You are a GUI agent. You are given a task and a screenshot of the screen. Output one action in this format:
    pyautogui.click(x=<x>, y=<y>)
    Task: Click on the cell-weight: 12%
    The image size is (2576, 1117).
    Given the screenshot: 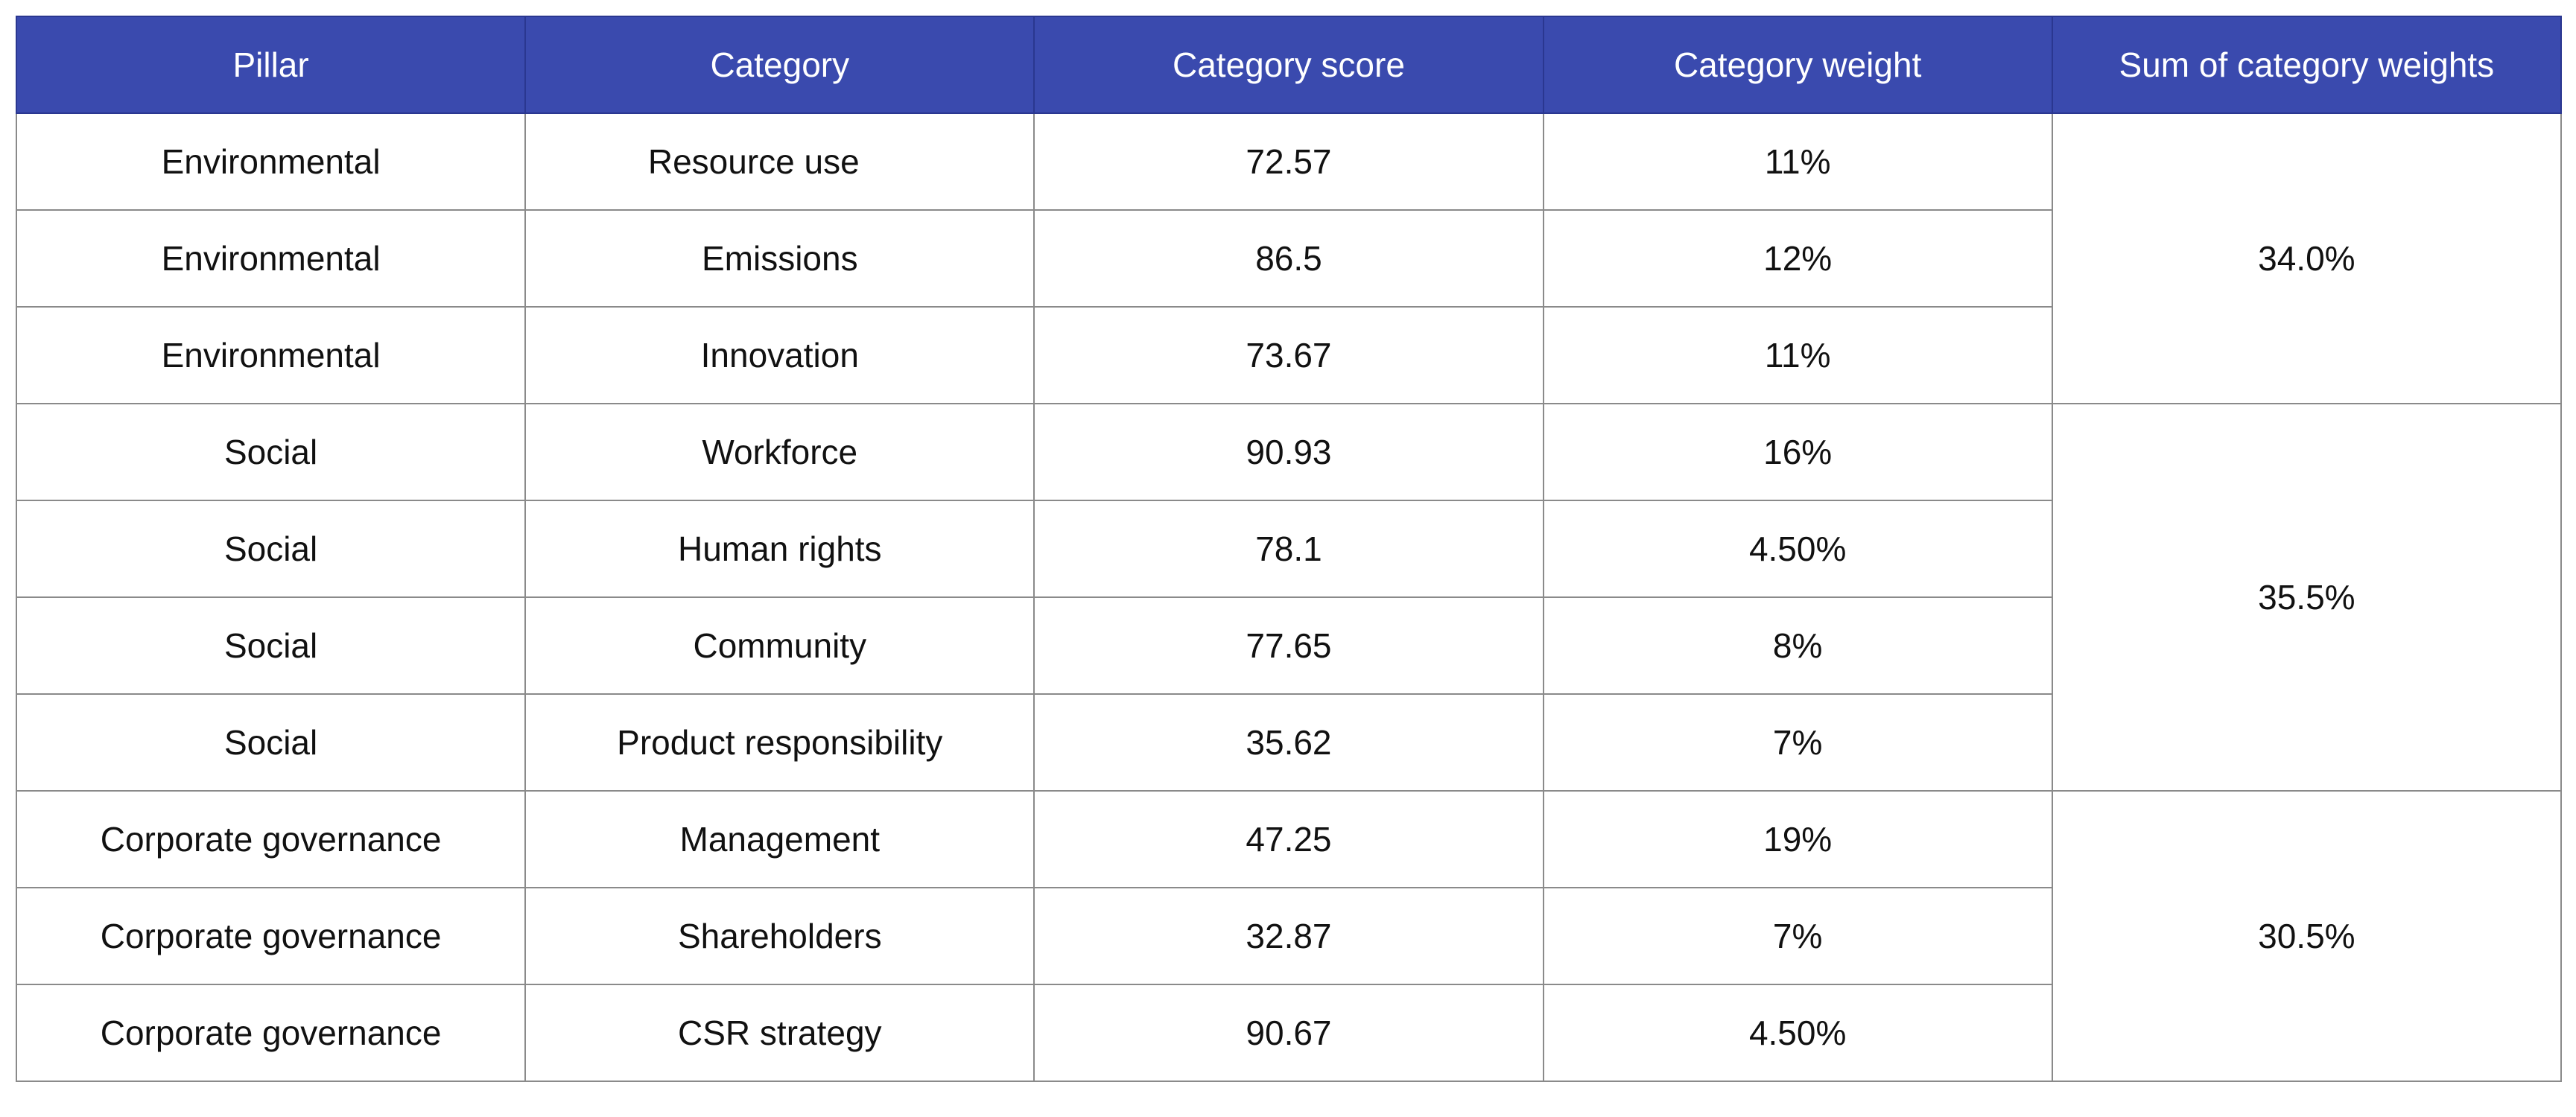 What is the action you would take?
    pyautogui.click(x=1798, y=258)
    